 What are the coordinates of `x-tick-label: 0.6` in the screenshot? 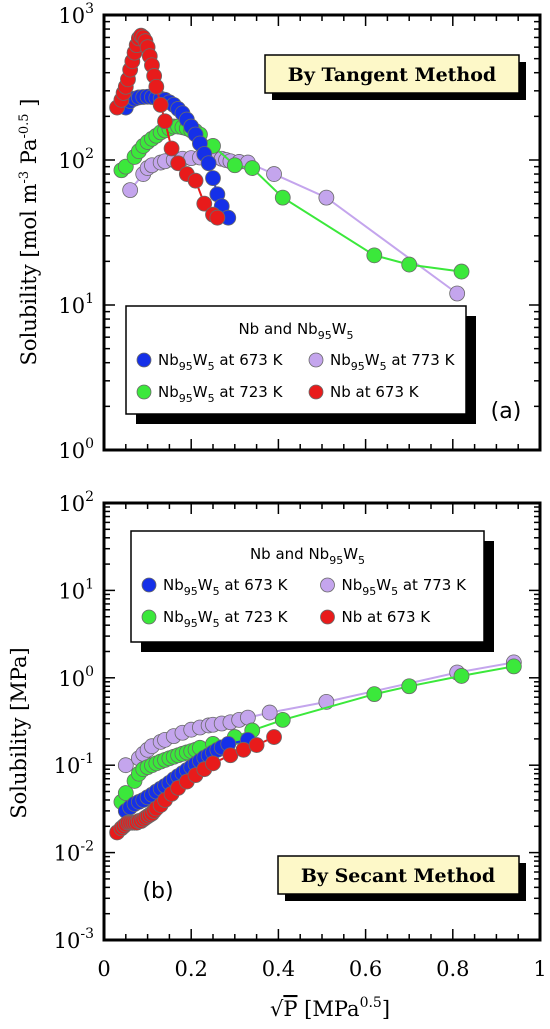 It's located at (365, 969).